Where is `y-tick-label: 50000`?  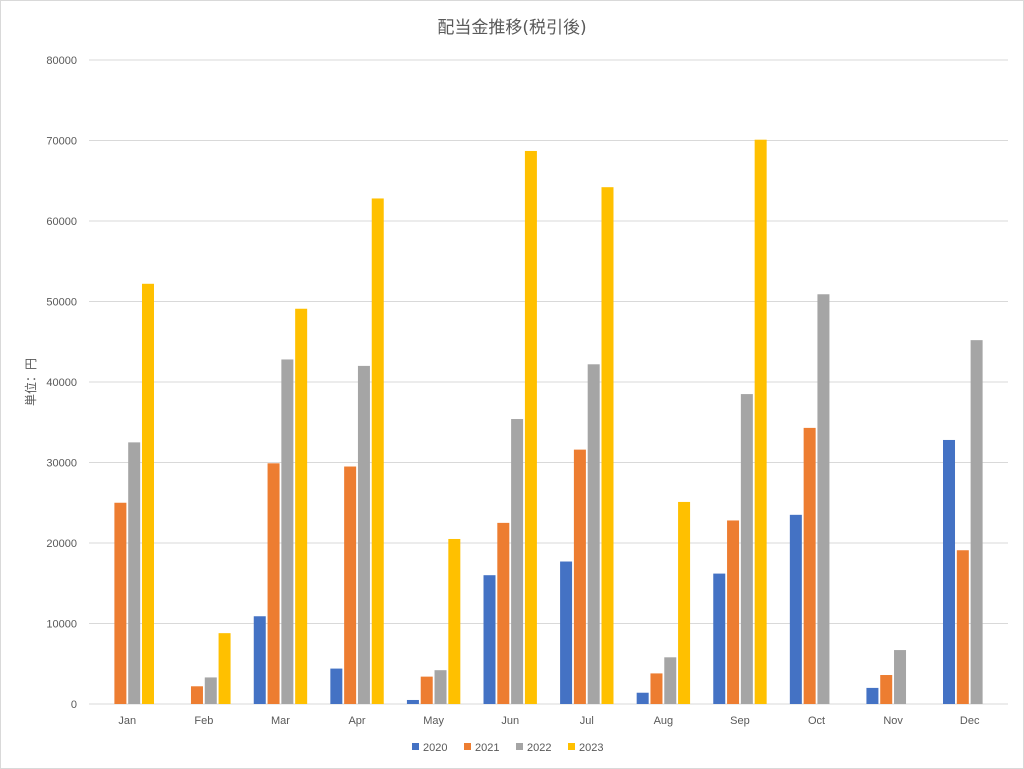 y-tick-label: 50000 is located at coordinates (61, 303).